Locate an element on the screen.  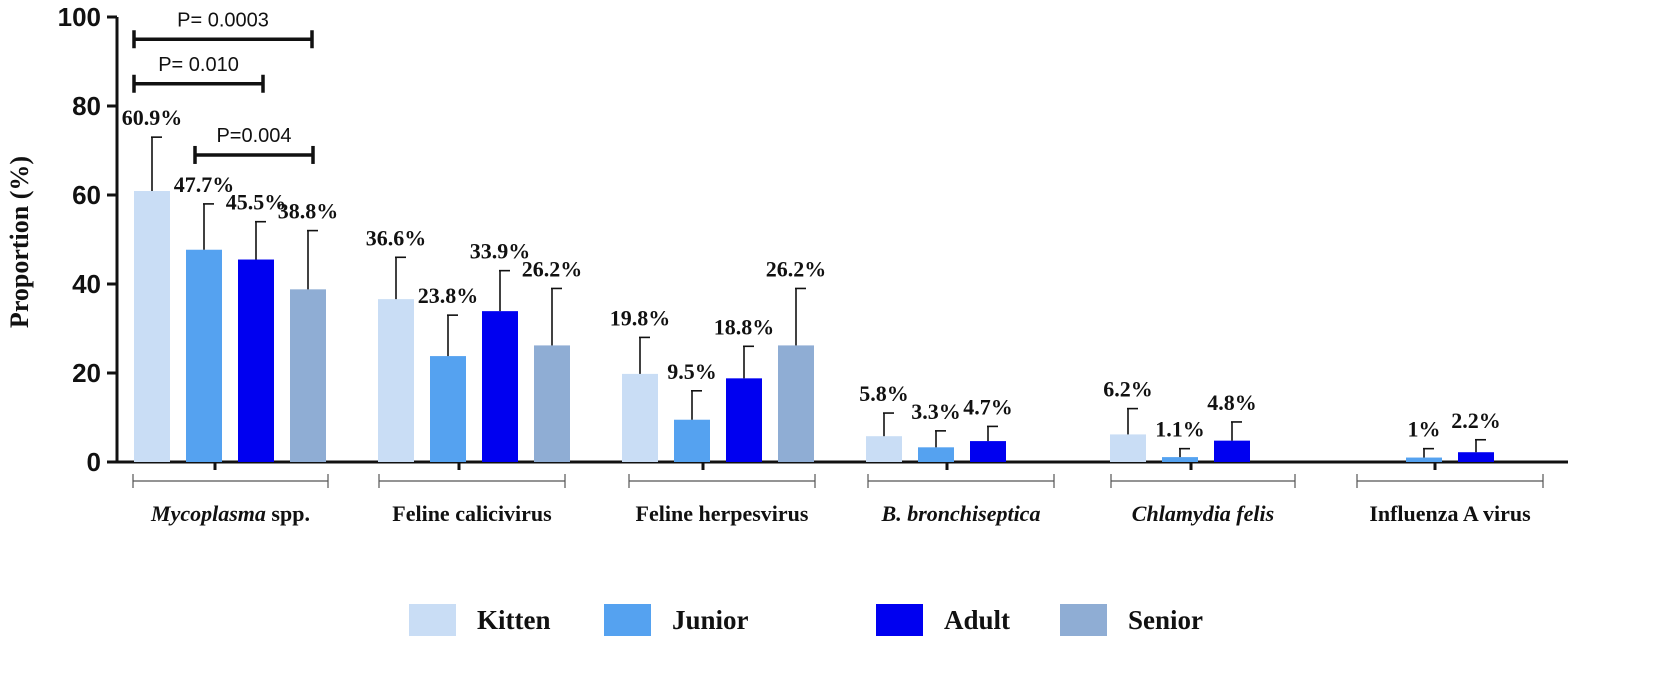
data-label: 3.3% is located at coordinates (936, 411).